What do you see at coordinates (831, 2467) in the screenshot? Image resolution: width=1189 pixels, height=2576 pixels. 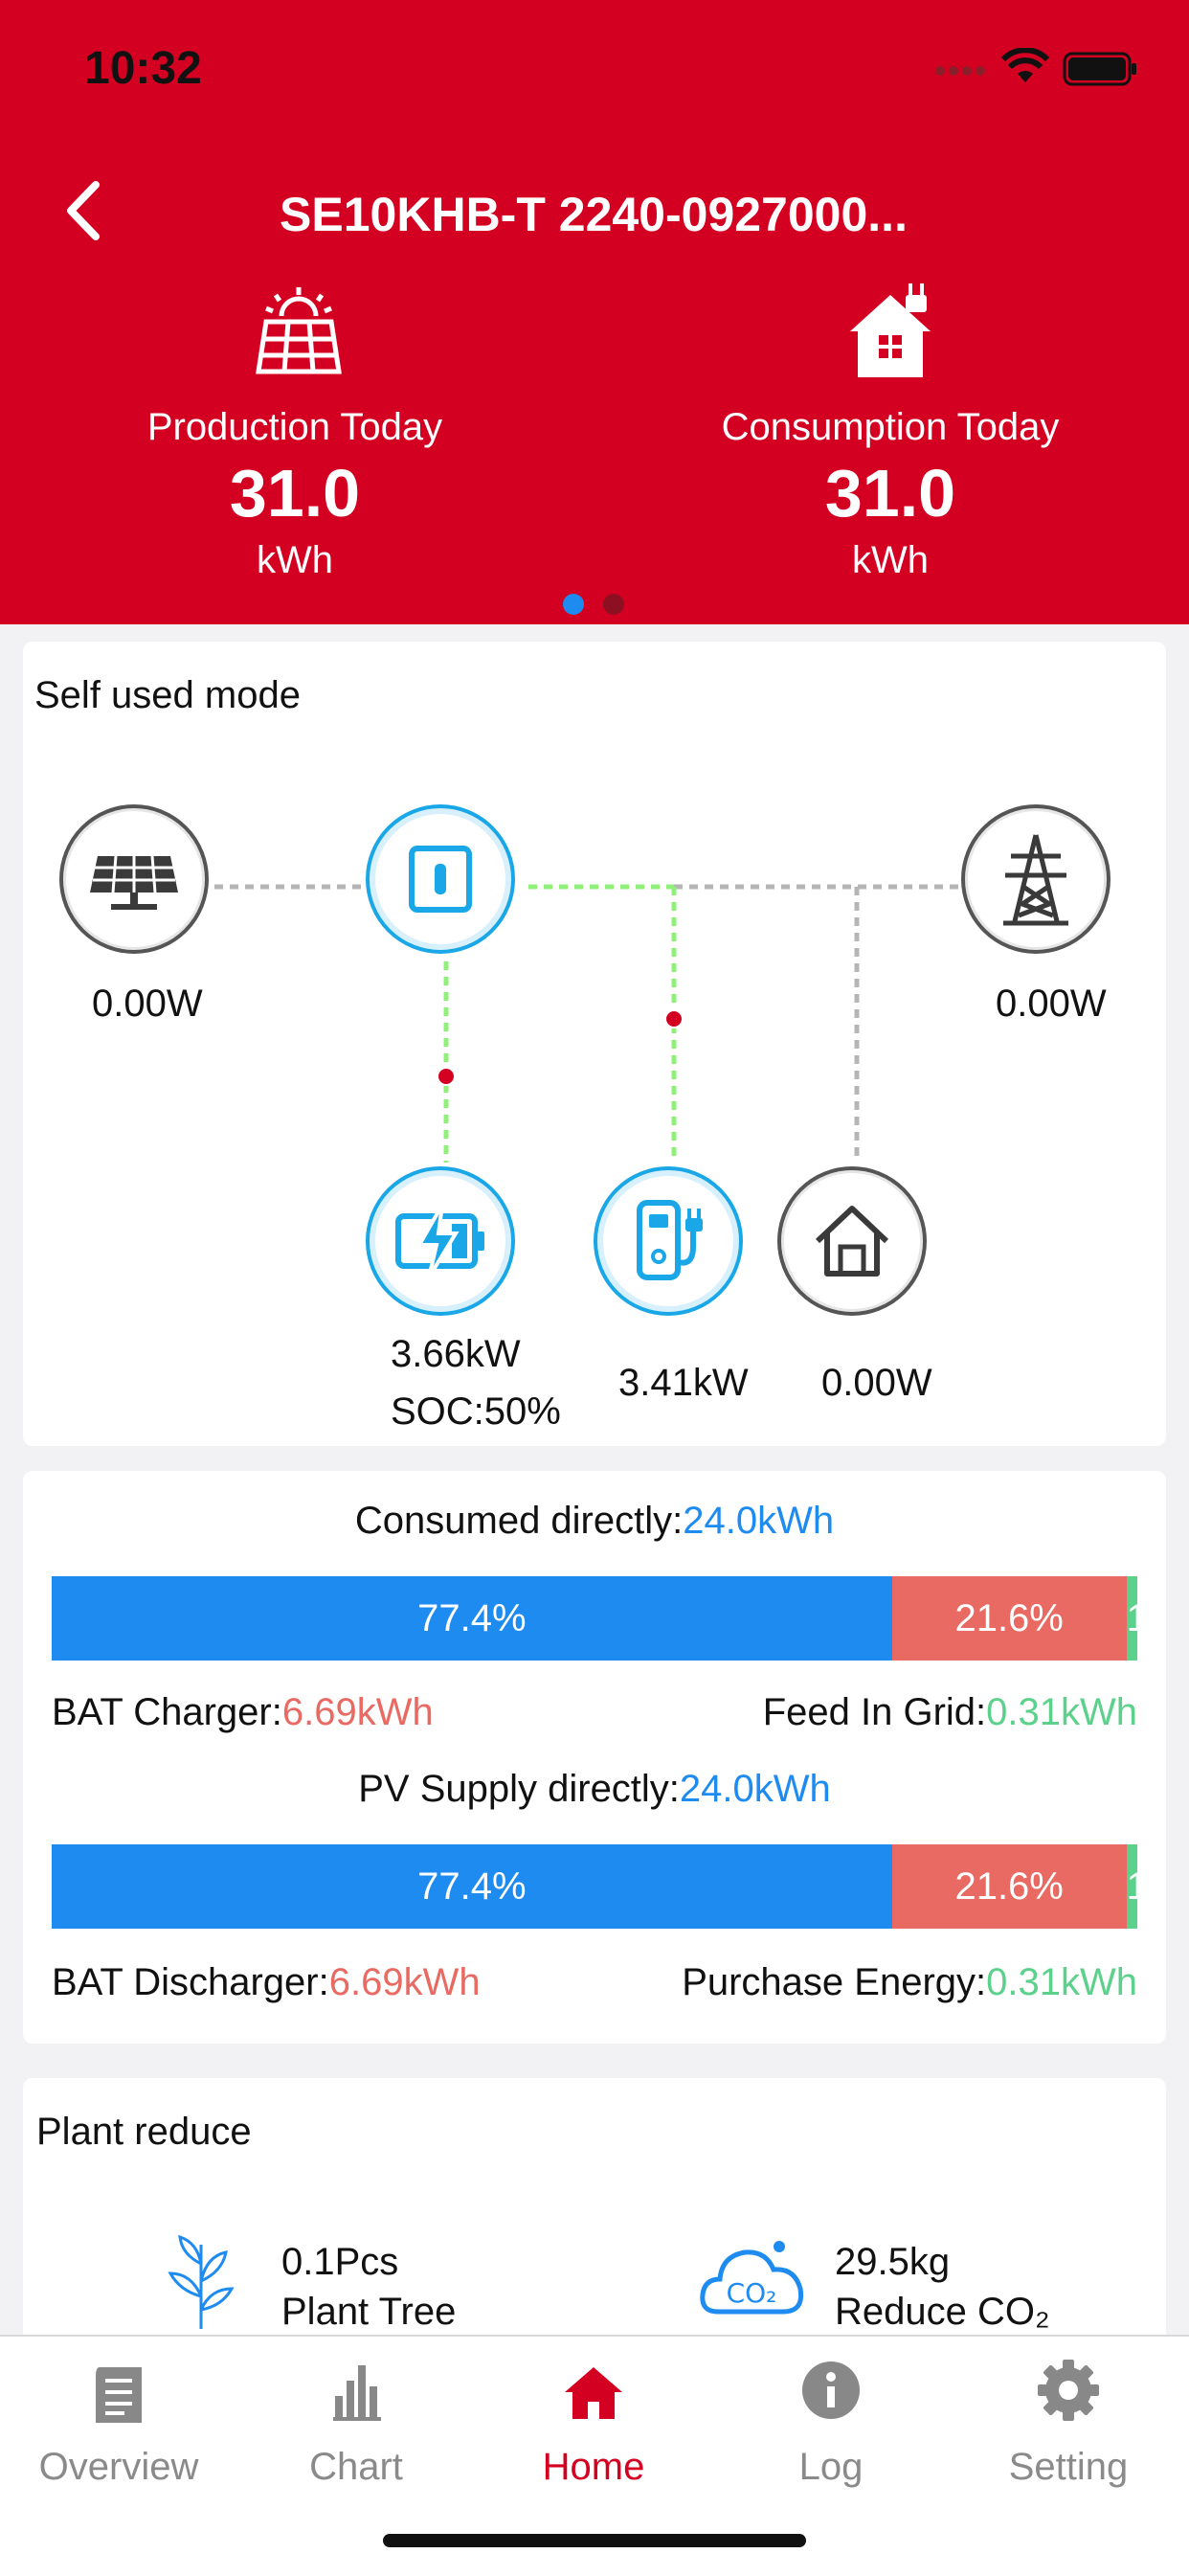 I see `tab-log-label: Log` at bounding box center [831, 2467].